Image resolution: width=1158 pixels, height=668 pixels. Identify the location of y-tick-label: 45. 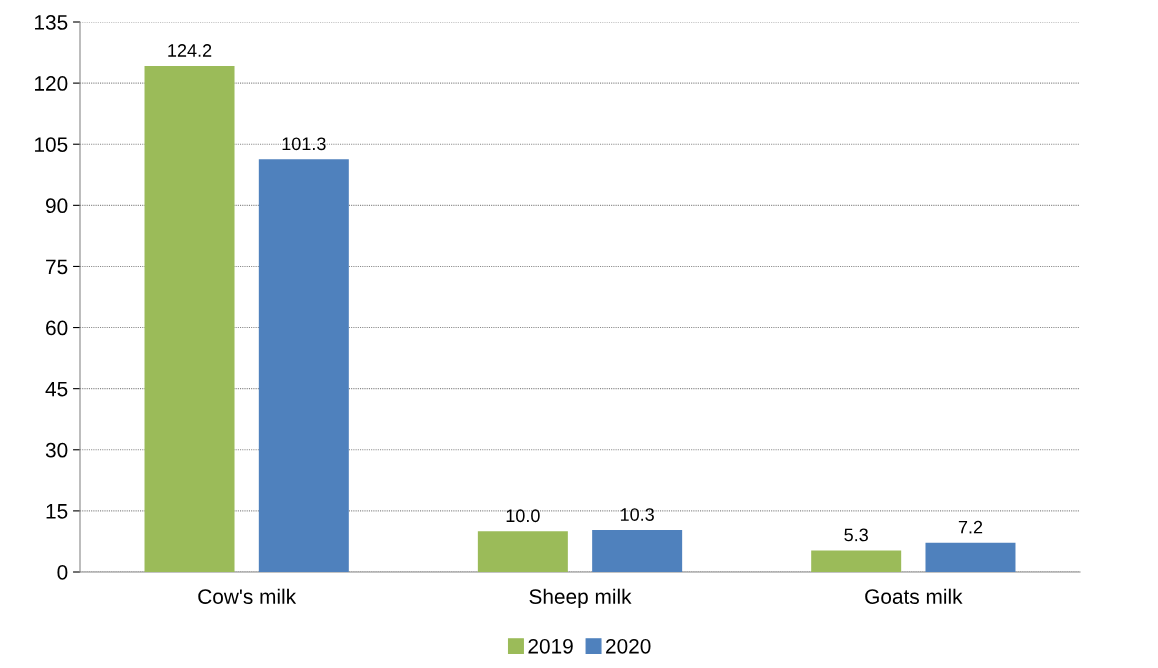
(56, 389).